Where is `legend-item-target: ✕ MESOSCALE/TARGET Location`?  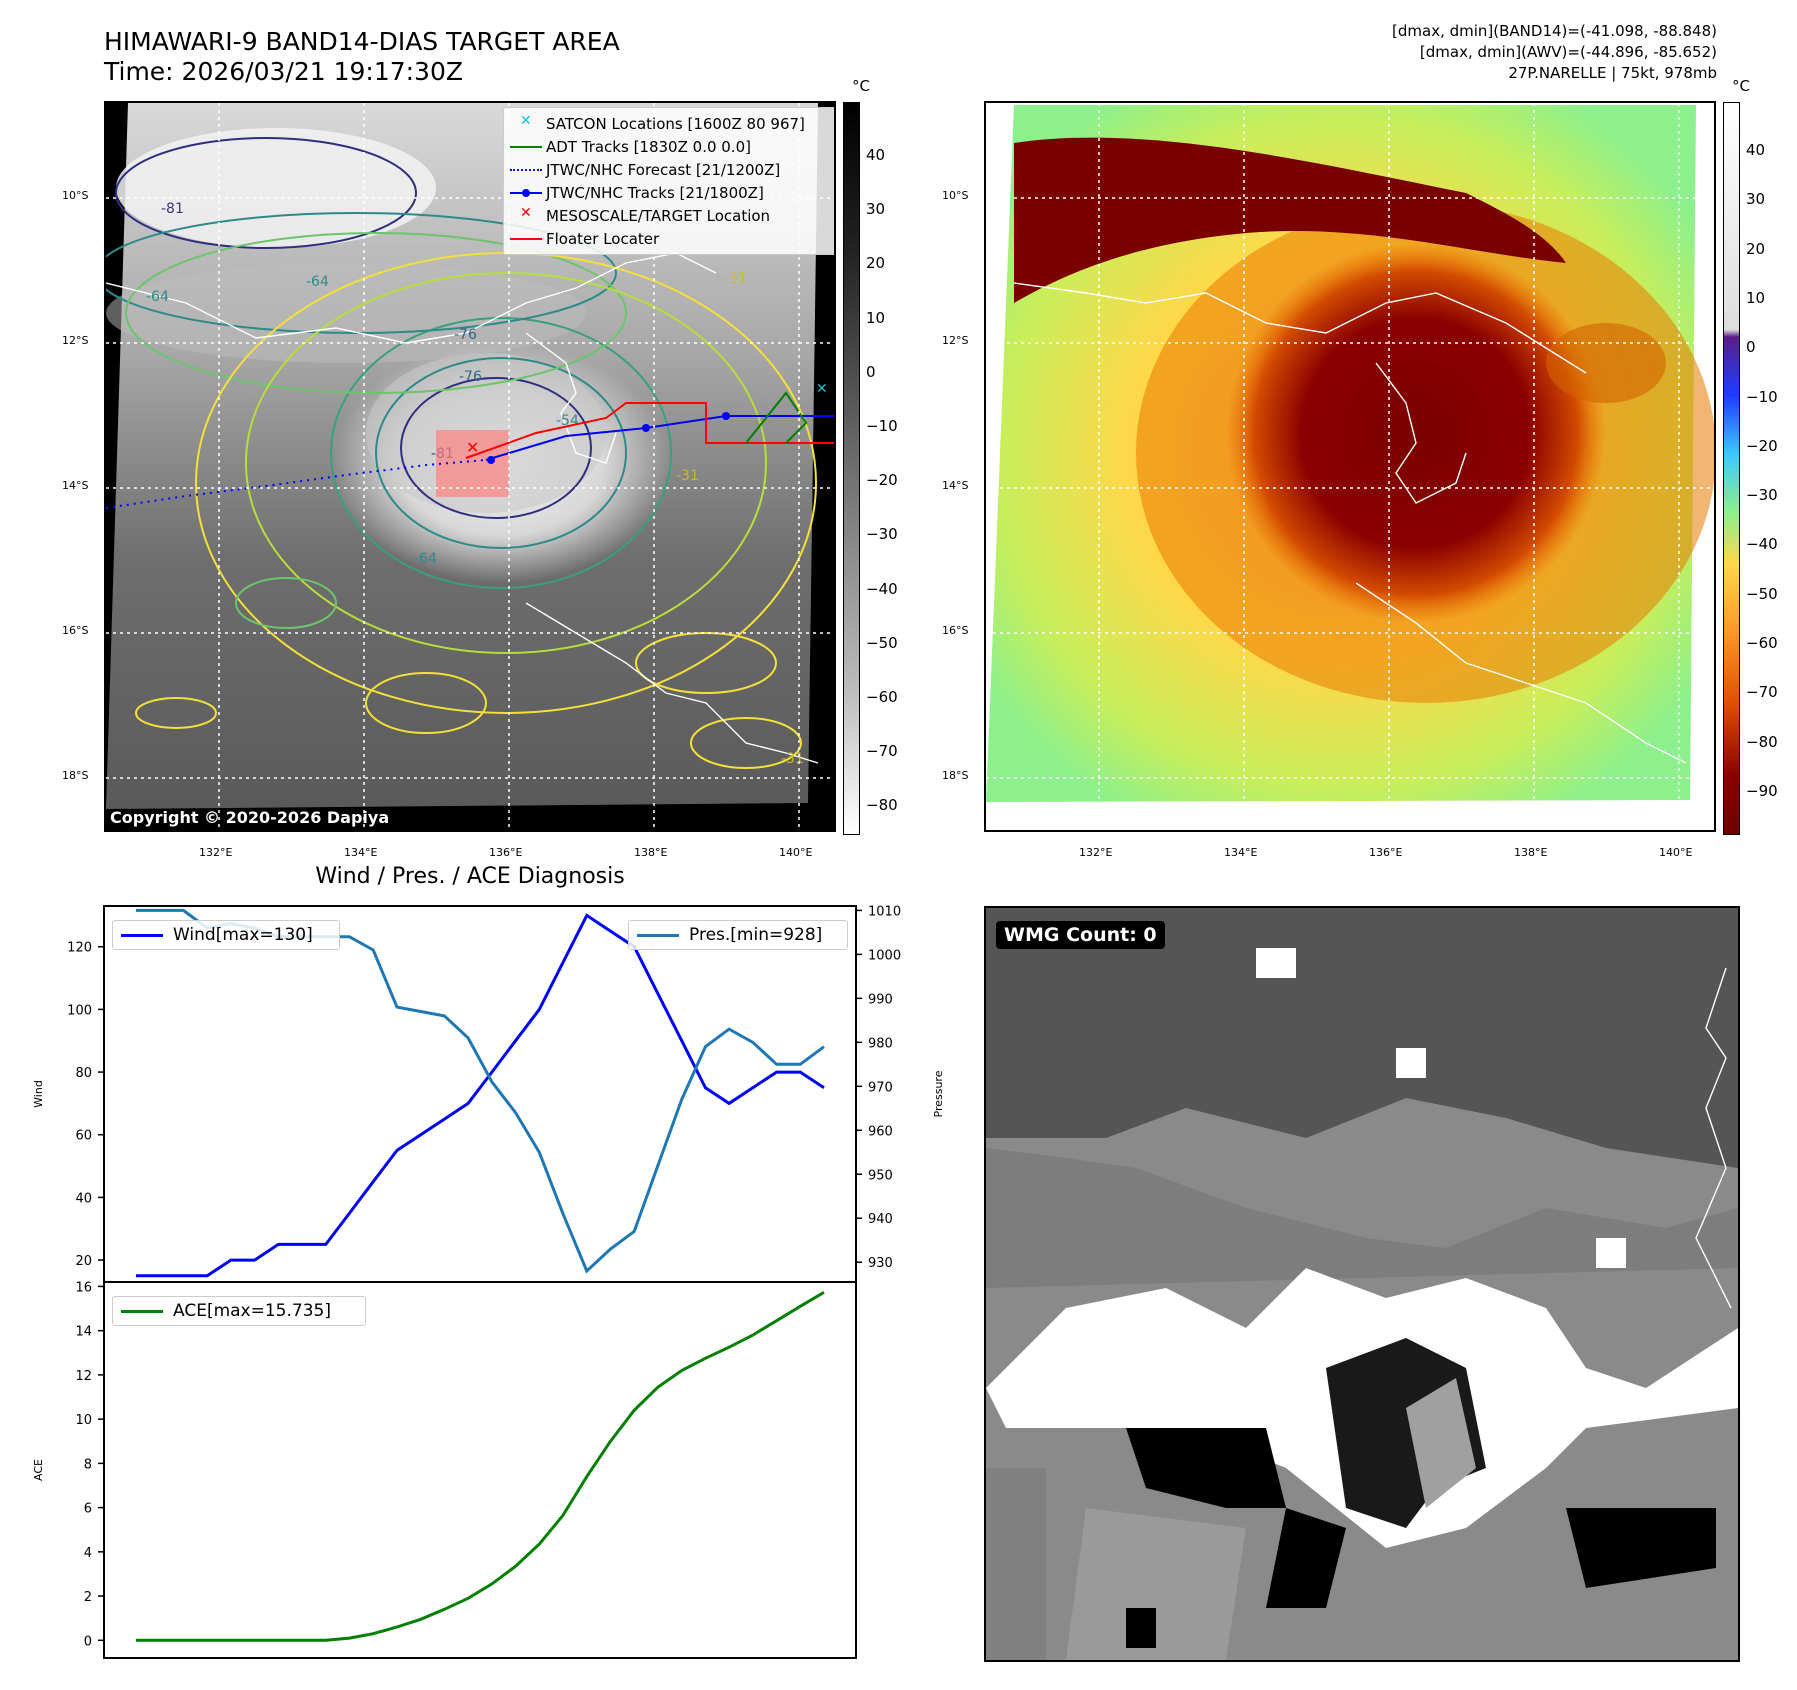
legend-item-target: ✕ MESOSCALE/TARGET Location is located at coordinates (645, 215).